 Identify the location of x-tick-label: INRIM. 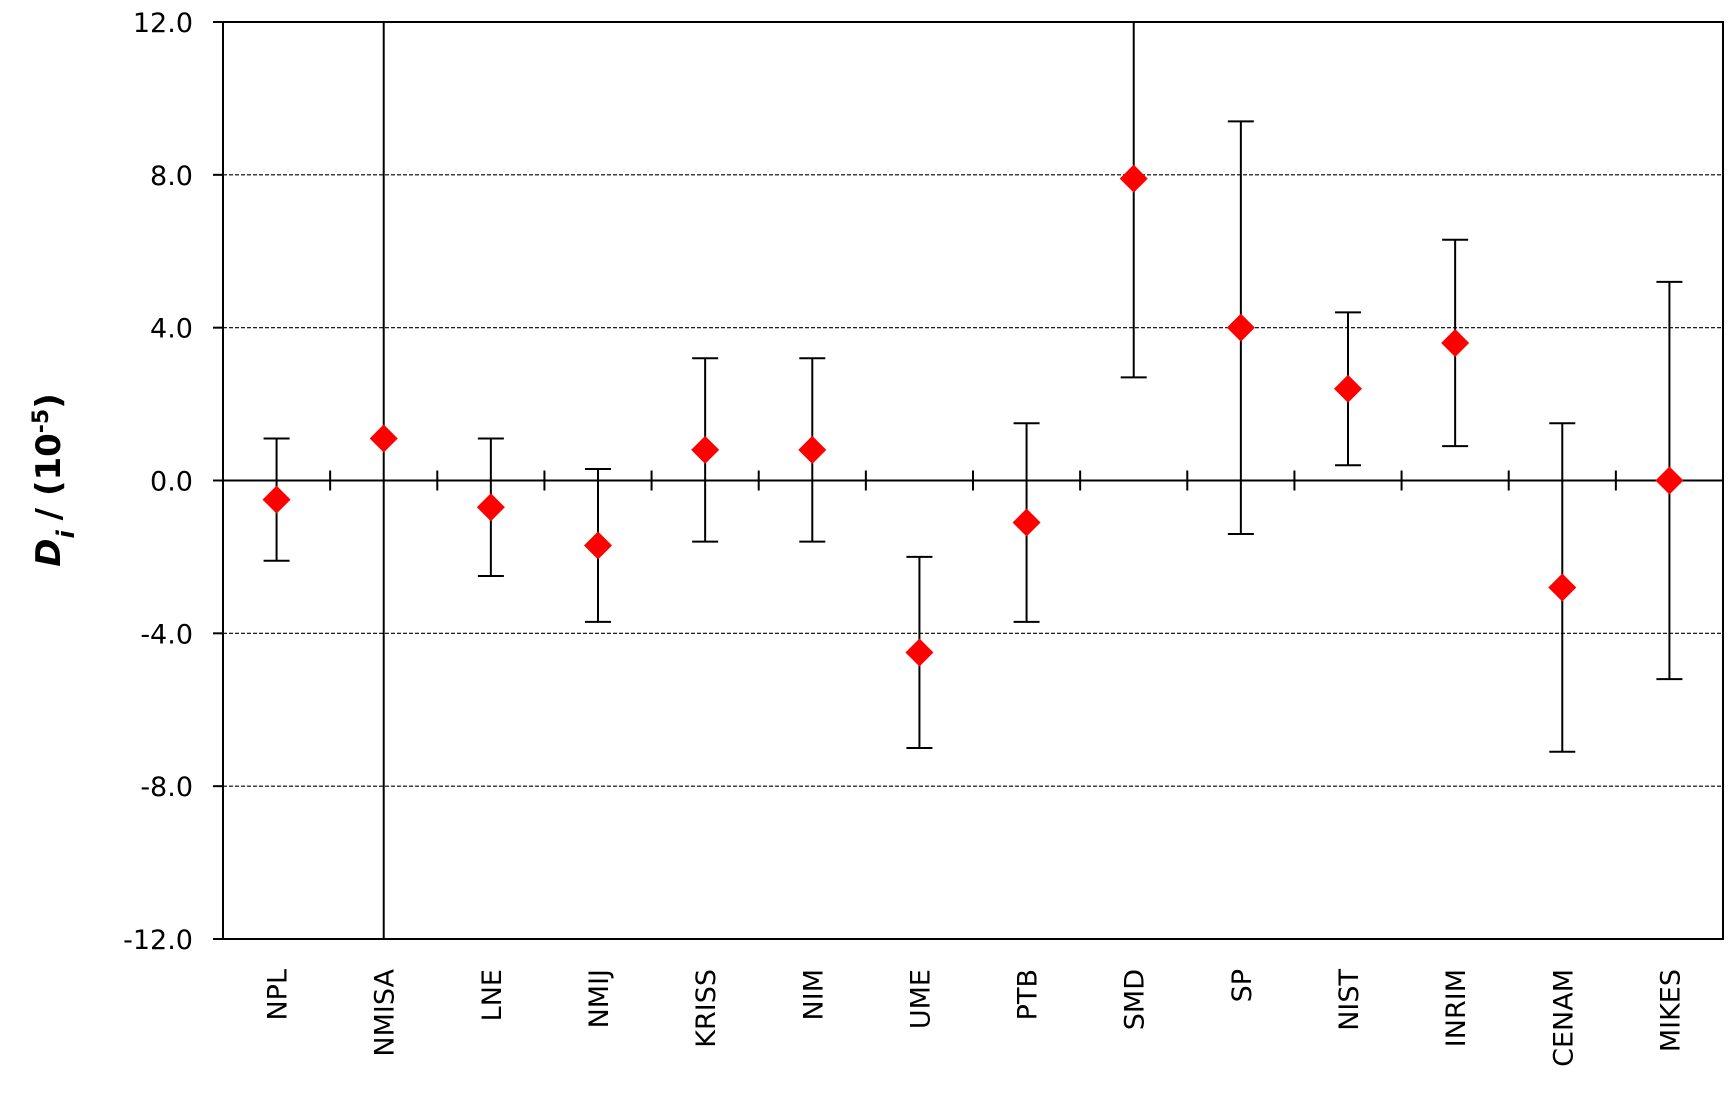
(1456, 1008).